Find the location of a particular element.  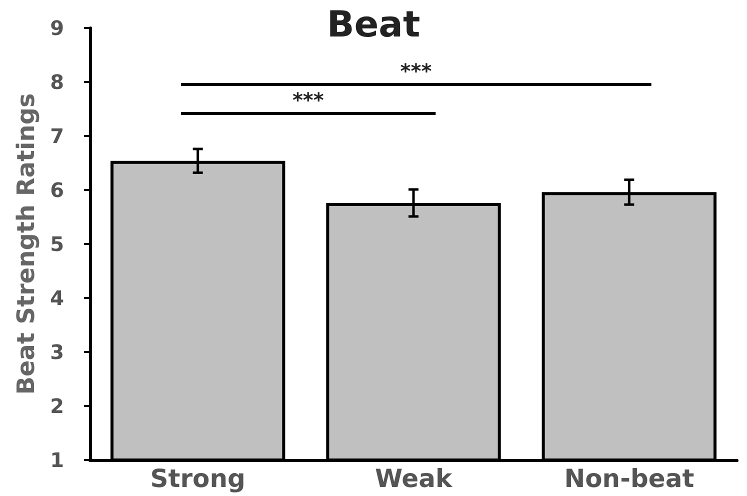

y-tick-label: 5 is located at coordinates (57, 244).